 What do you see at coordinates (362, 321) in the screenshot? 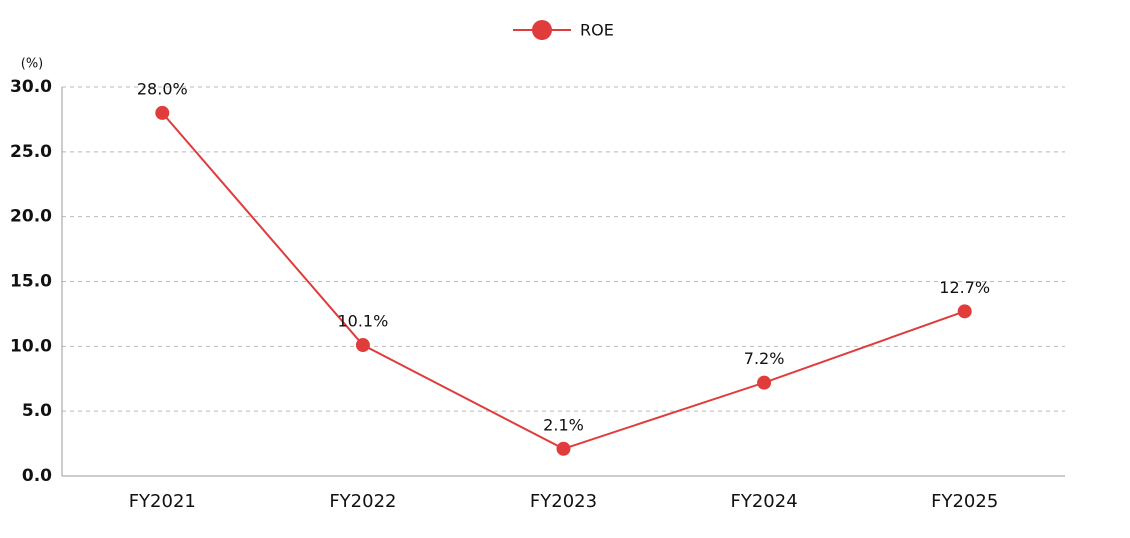
I see `data-label: 10.1%` at bounding box center [362, 321].